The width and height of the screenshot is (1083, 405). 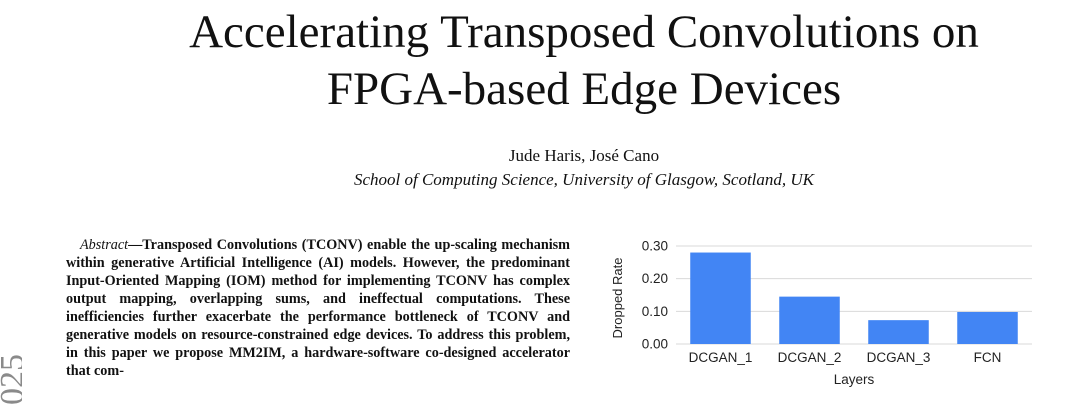 What do you see at coordinates (584, 155) in the screenshot?
I see `author-list: Jude Haris, José Cano` at bounding box center [584, 155].